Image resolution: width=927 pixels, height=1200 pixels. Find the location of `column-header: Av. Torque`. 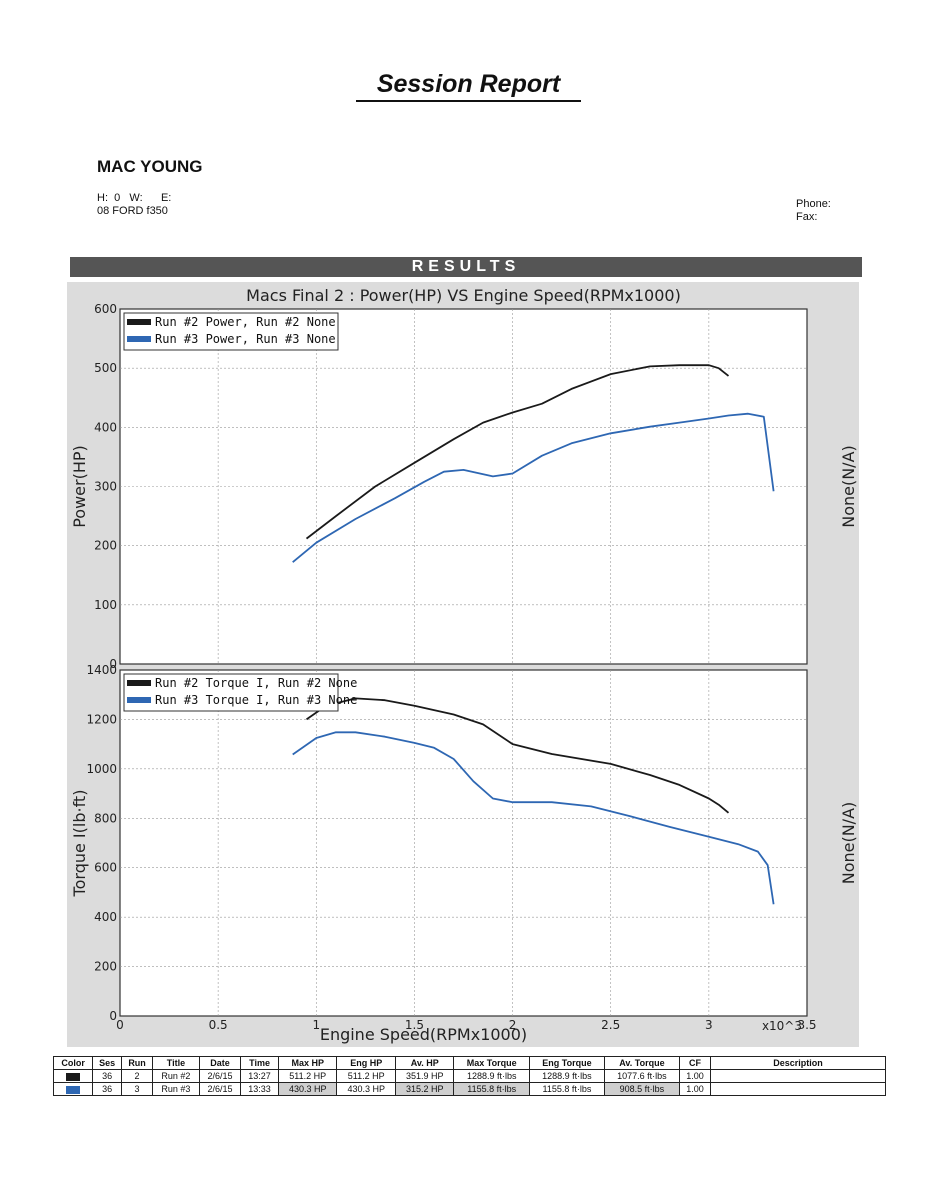

column-header: Av. Torque is located at coordinates (641, 1063).